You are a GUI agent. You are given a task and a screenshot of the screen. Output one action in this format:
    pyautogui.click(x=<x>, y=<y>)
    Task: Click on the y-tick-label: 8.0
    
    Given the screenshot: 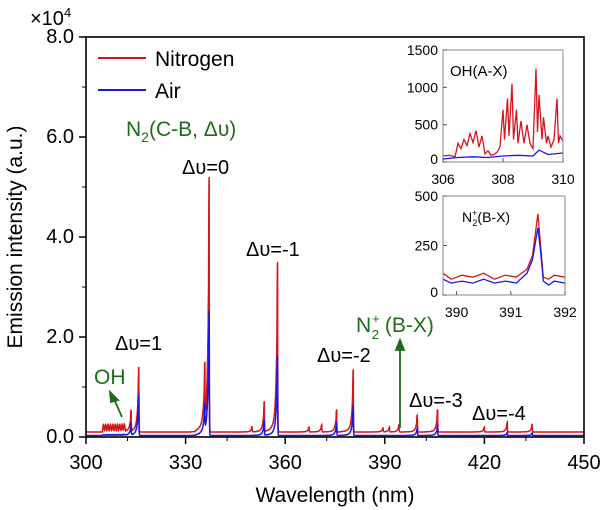 What is the action you would take?
    pyautogui.click(x=60, y=37)
    